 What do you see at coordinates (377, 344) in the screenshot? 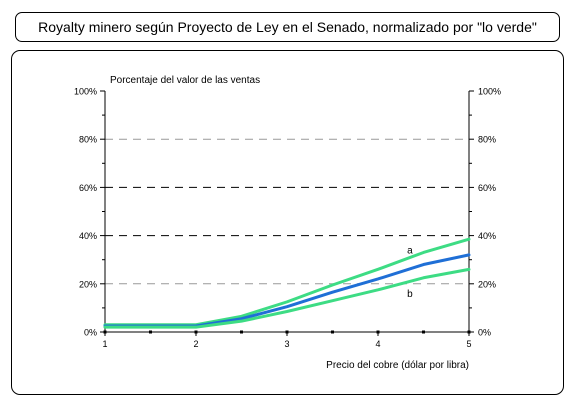
I see `x-tick-label: 4` at bounding box center [377, 344].